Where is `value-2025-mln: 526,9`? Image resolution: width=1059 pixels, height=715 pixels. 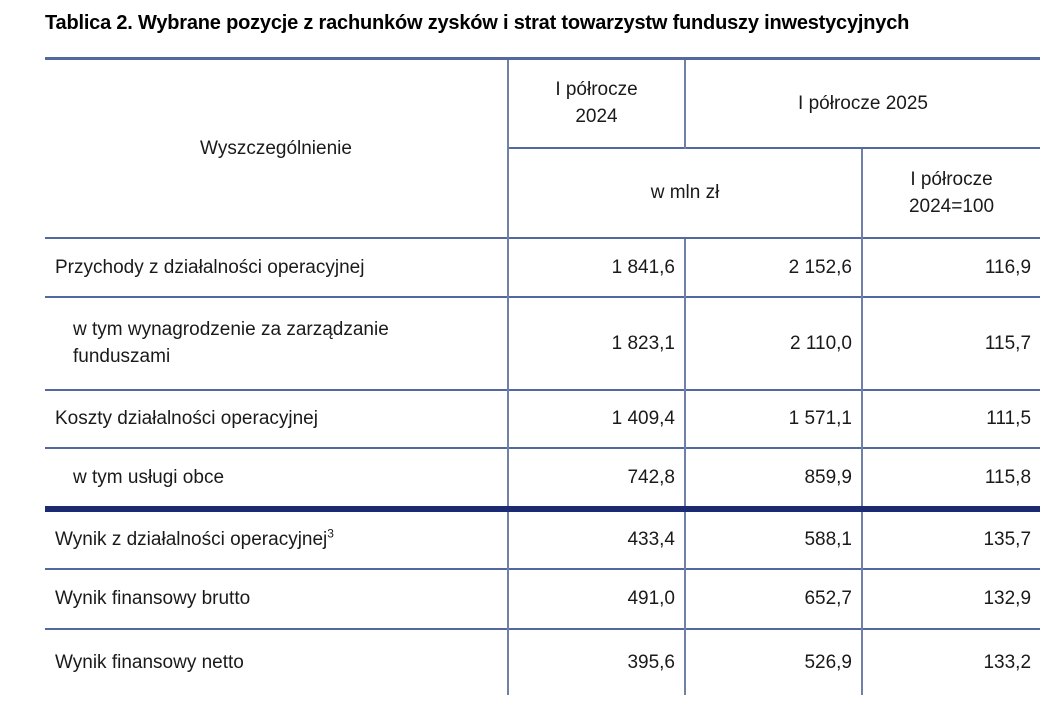
value-2025-mln: 526,9 is located at coordinates (773, 661).